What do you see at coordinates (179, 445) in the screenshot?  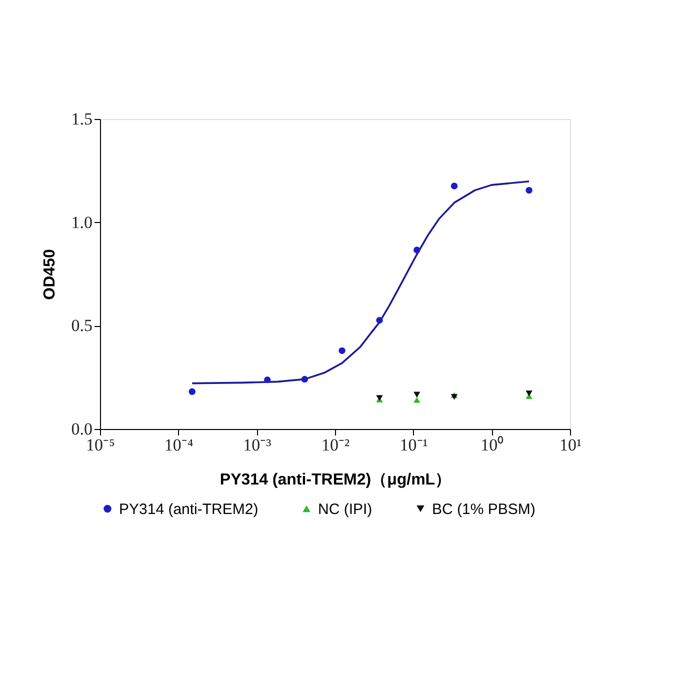 I see `x-tick-label: 10⁻⁴` at bounding box center [179, 445].